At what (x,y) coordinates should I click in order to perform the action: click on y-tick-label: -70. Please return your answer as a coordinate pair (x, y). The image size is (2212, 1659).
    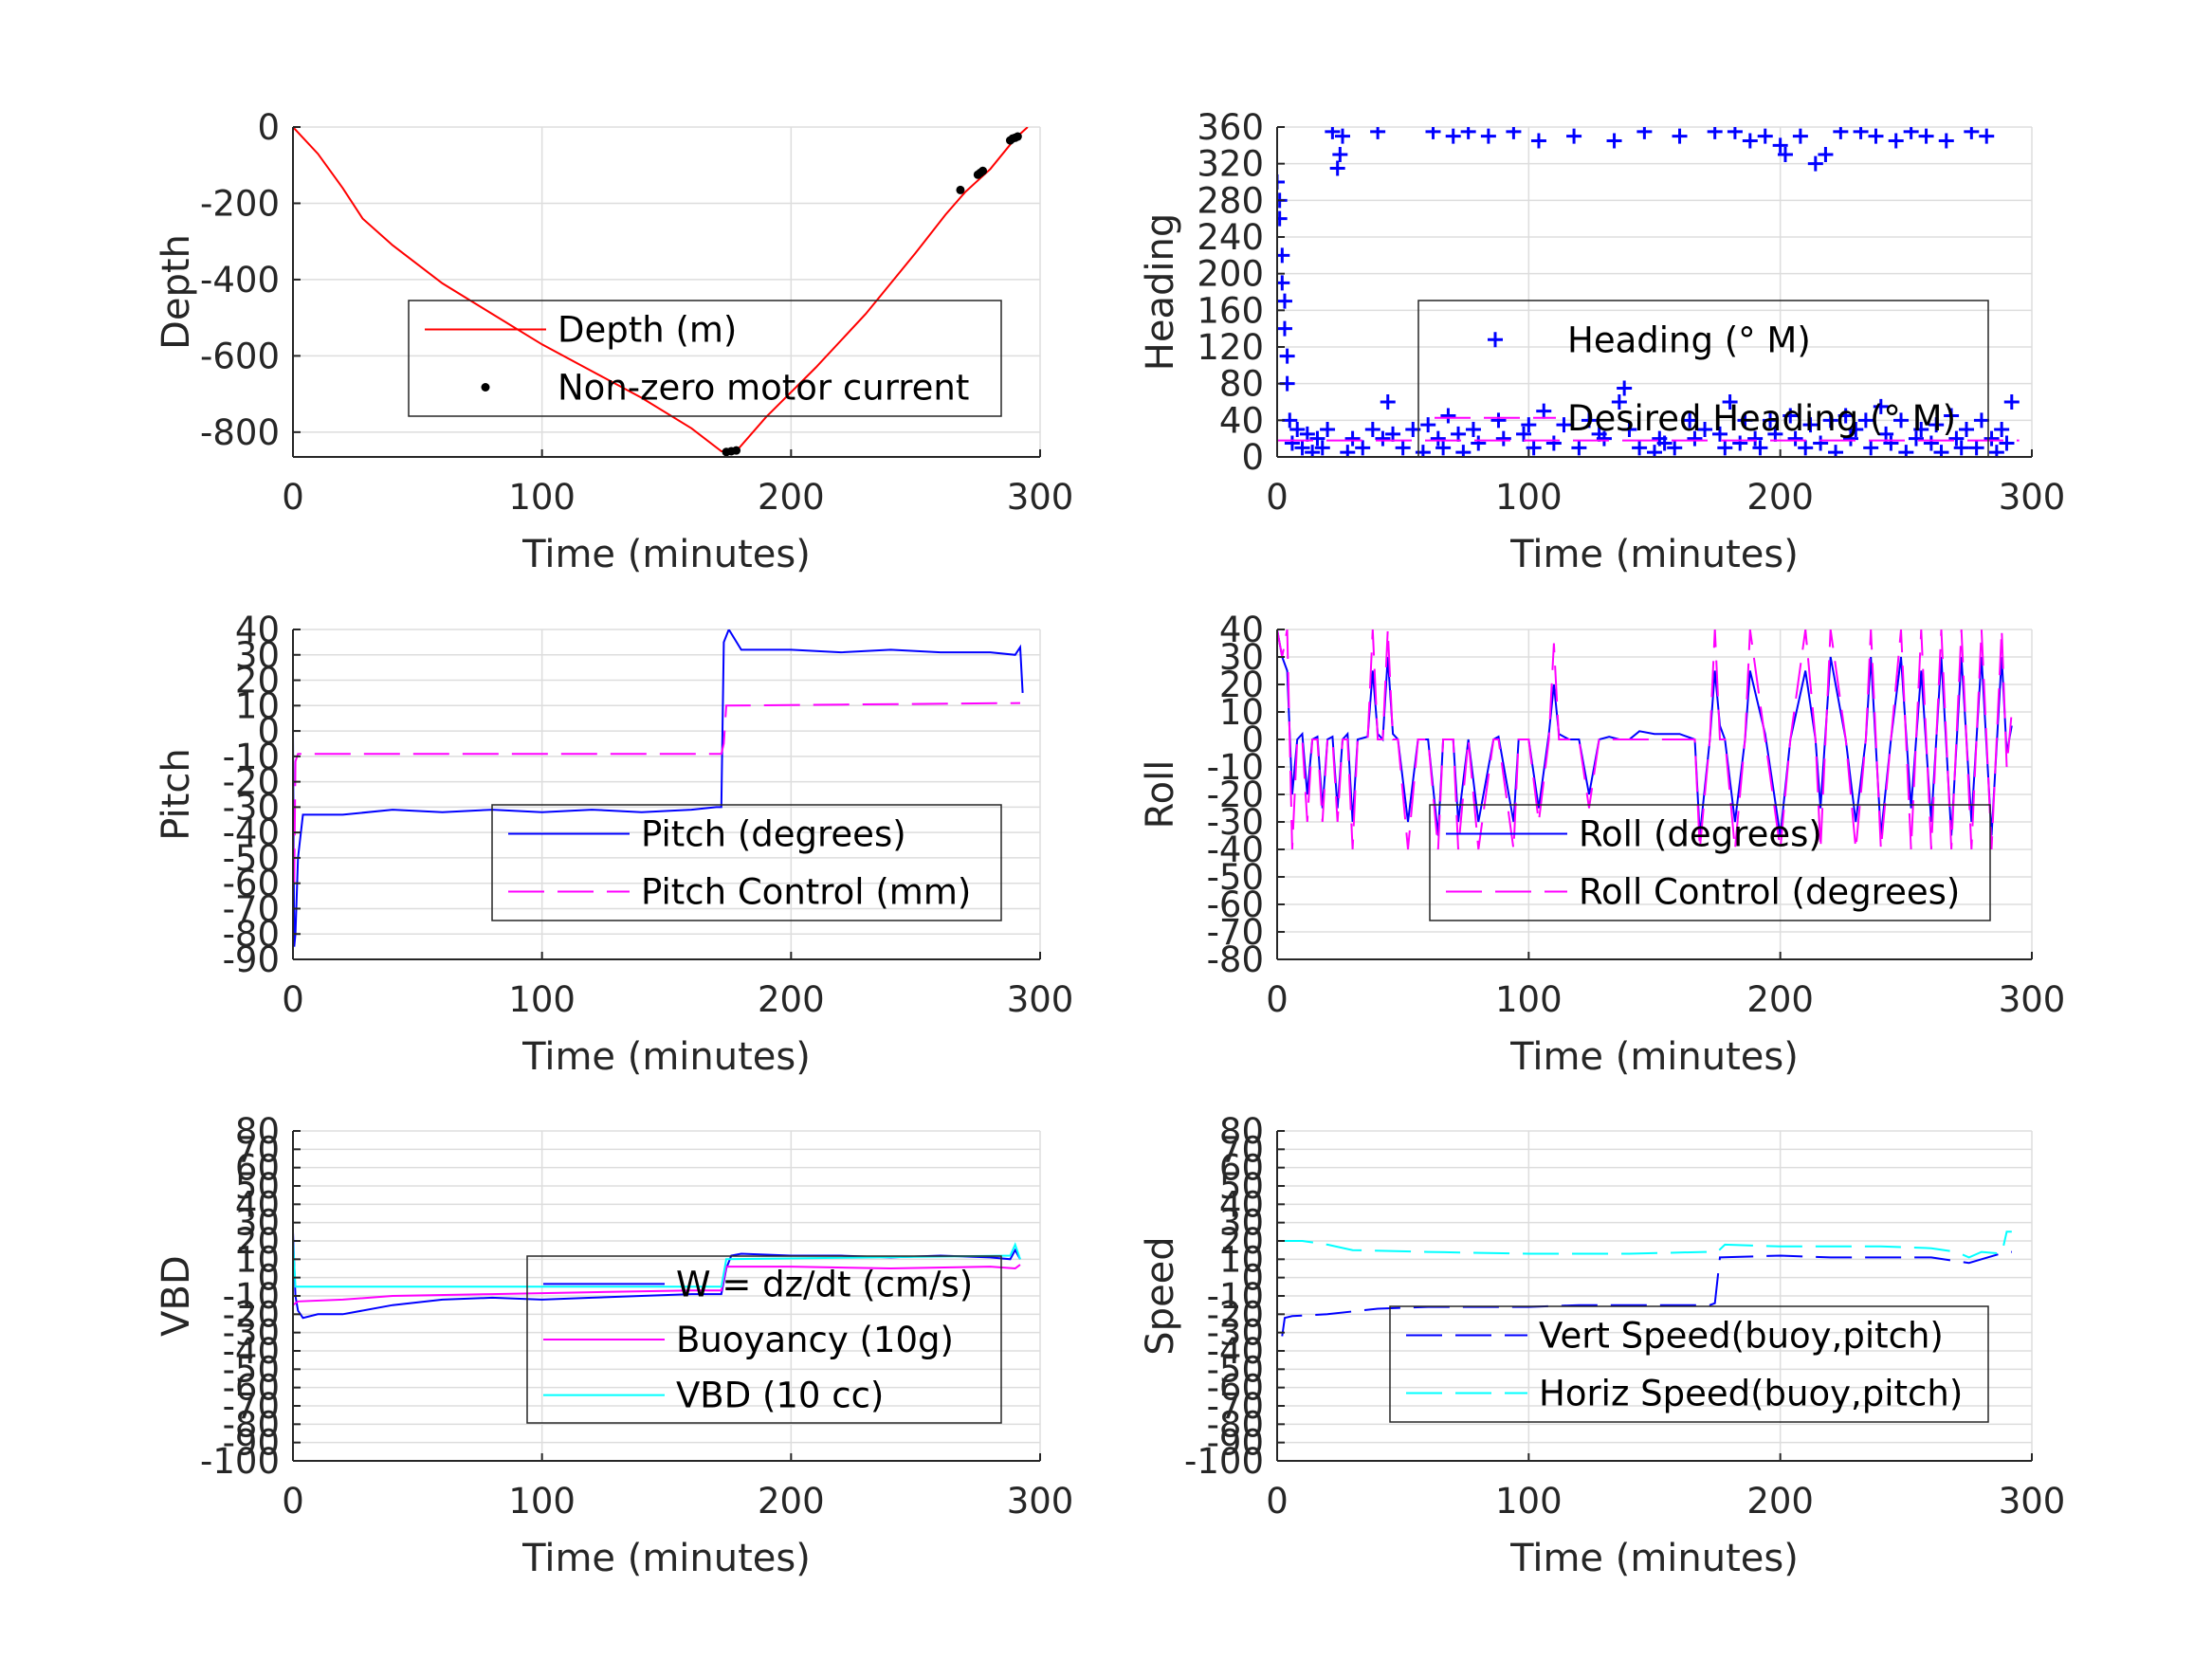
    Looking at the image, I should click on (251, 1406).